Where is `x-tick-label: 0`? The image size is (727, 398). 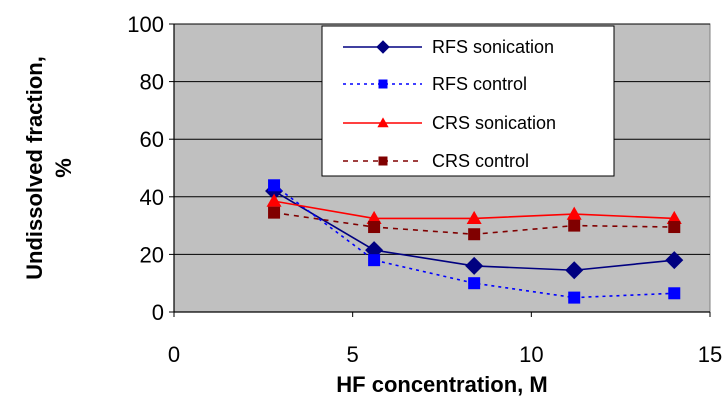 x-tick-label: 0 is located at coordinates (174, 354).